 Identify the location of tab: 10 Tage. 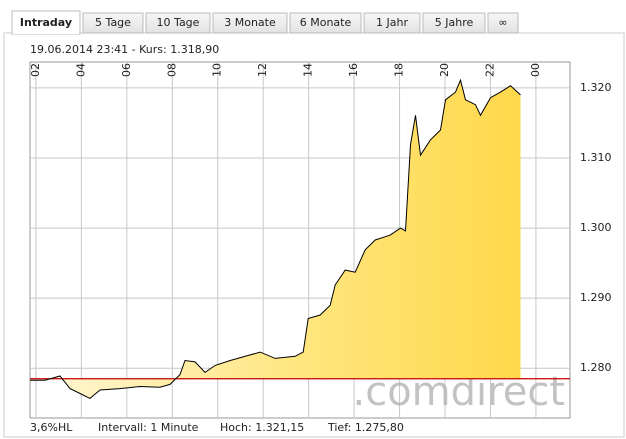
(178, 23).